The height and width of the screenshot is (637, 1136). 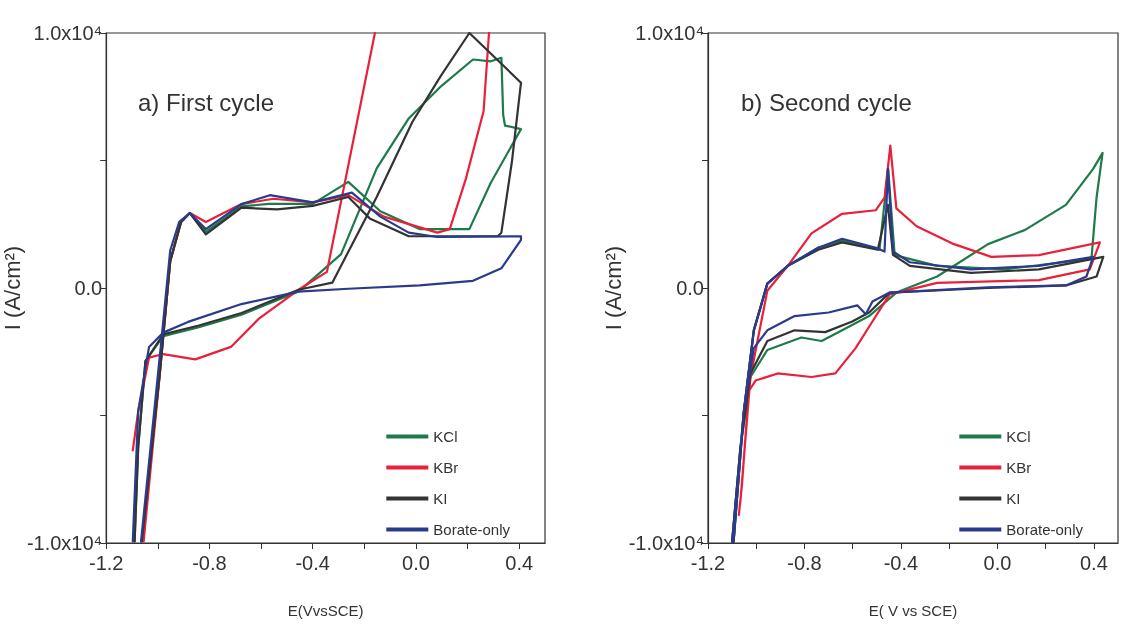 I want to click on text: a) First cycle, so click(x=206, y=102).